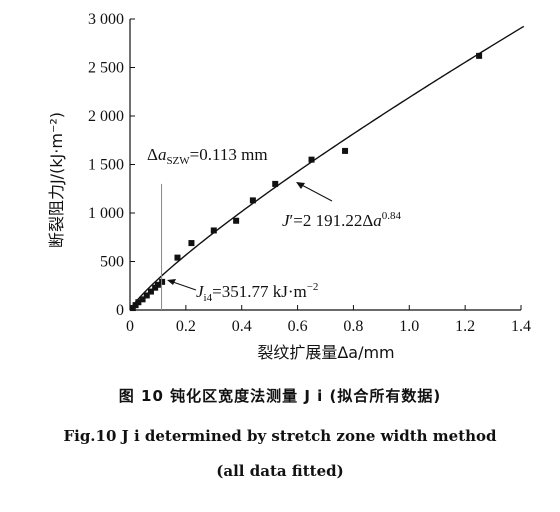  Describe the element at coordinates (120, 310) in the screenshot. I see `y-tick-label: 0` at that location.